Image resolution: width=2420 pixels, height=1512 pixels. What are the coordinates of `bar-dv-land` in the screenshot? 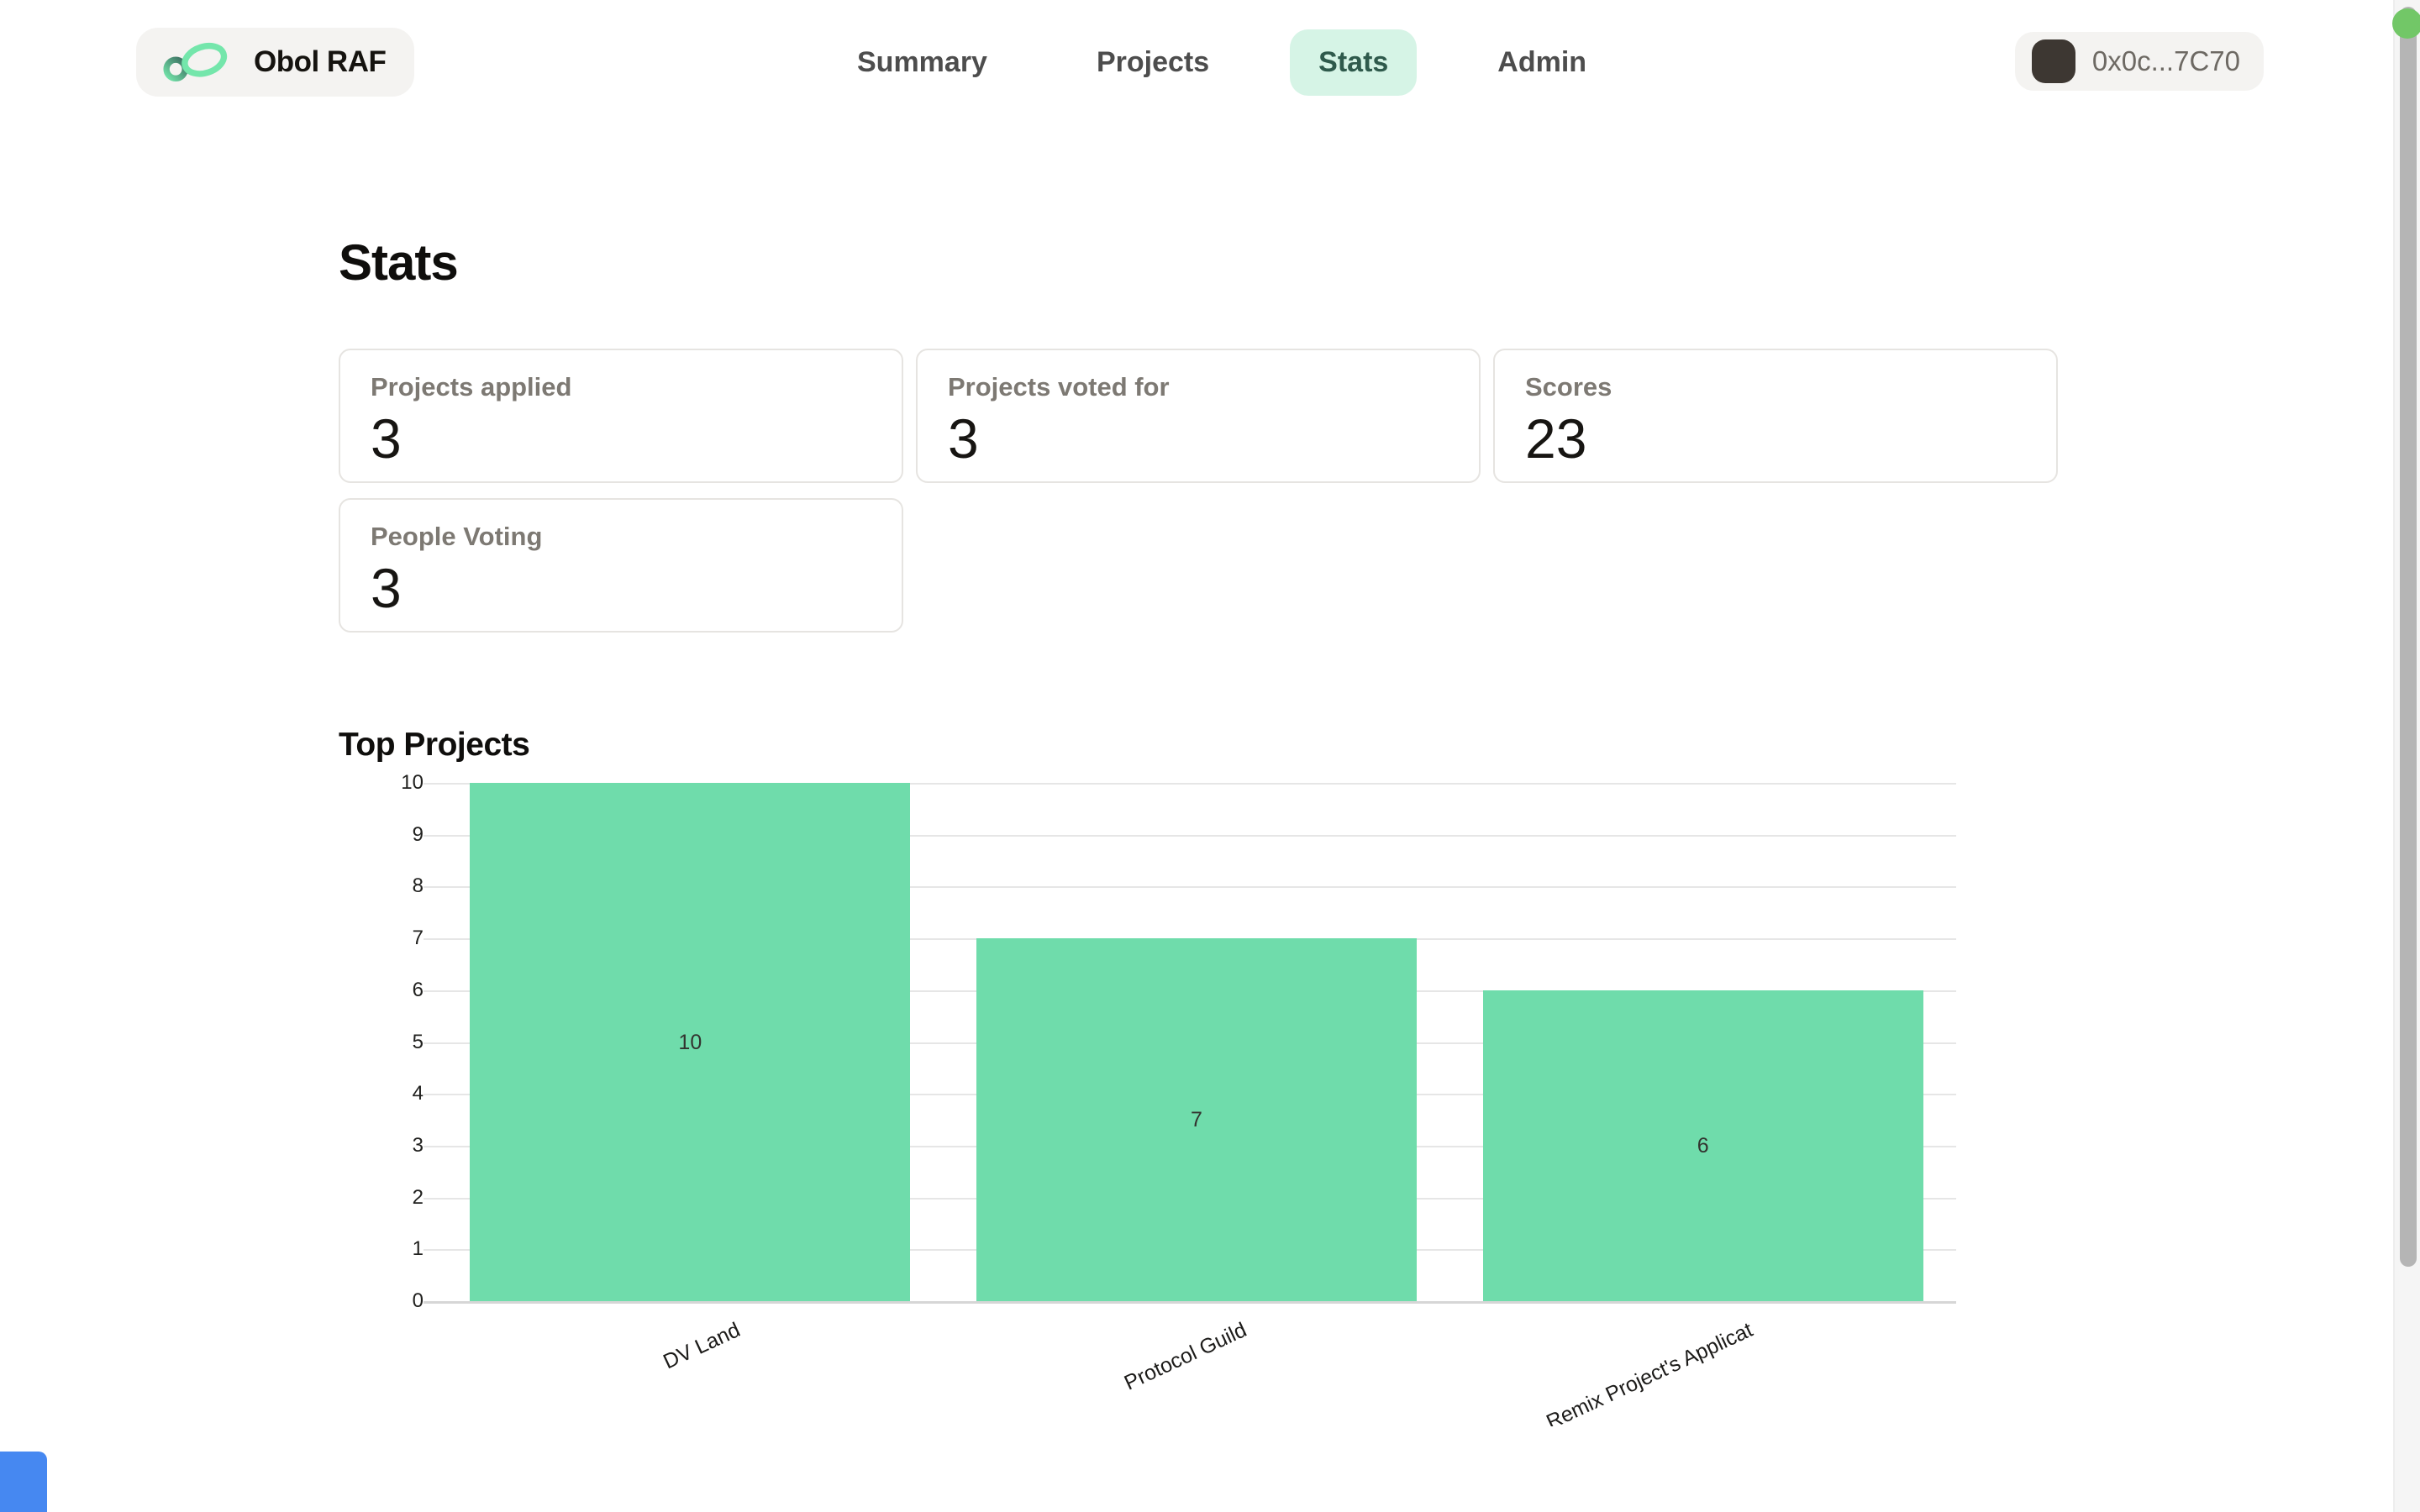 It's located at (690, 1042).